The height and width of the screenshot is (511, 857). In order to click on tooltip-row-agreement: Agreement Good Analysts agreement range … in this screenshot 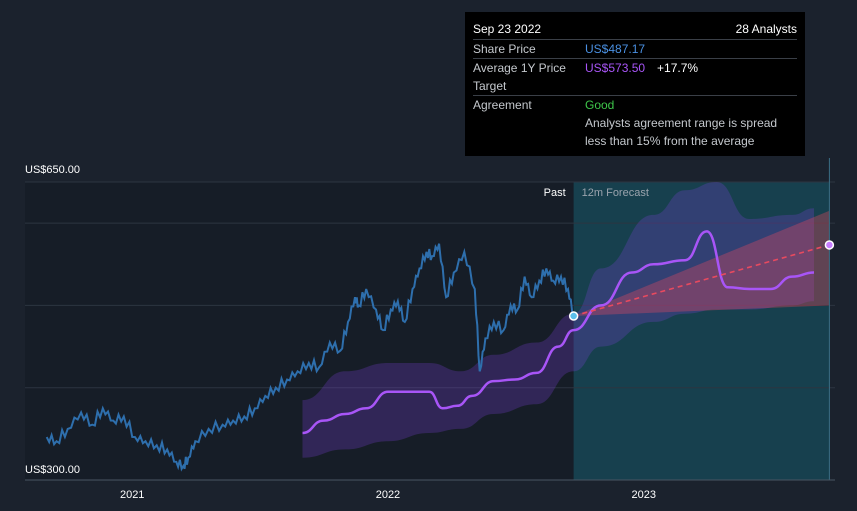, I will do `click(635, 123)`.